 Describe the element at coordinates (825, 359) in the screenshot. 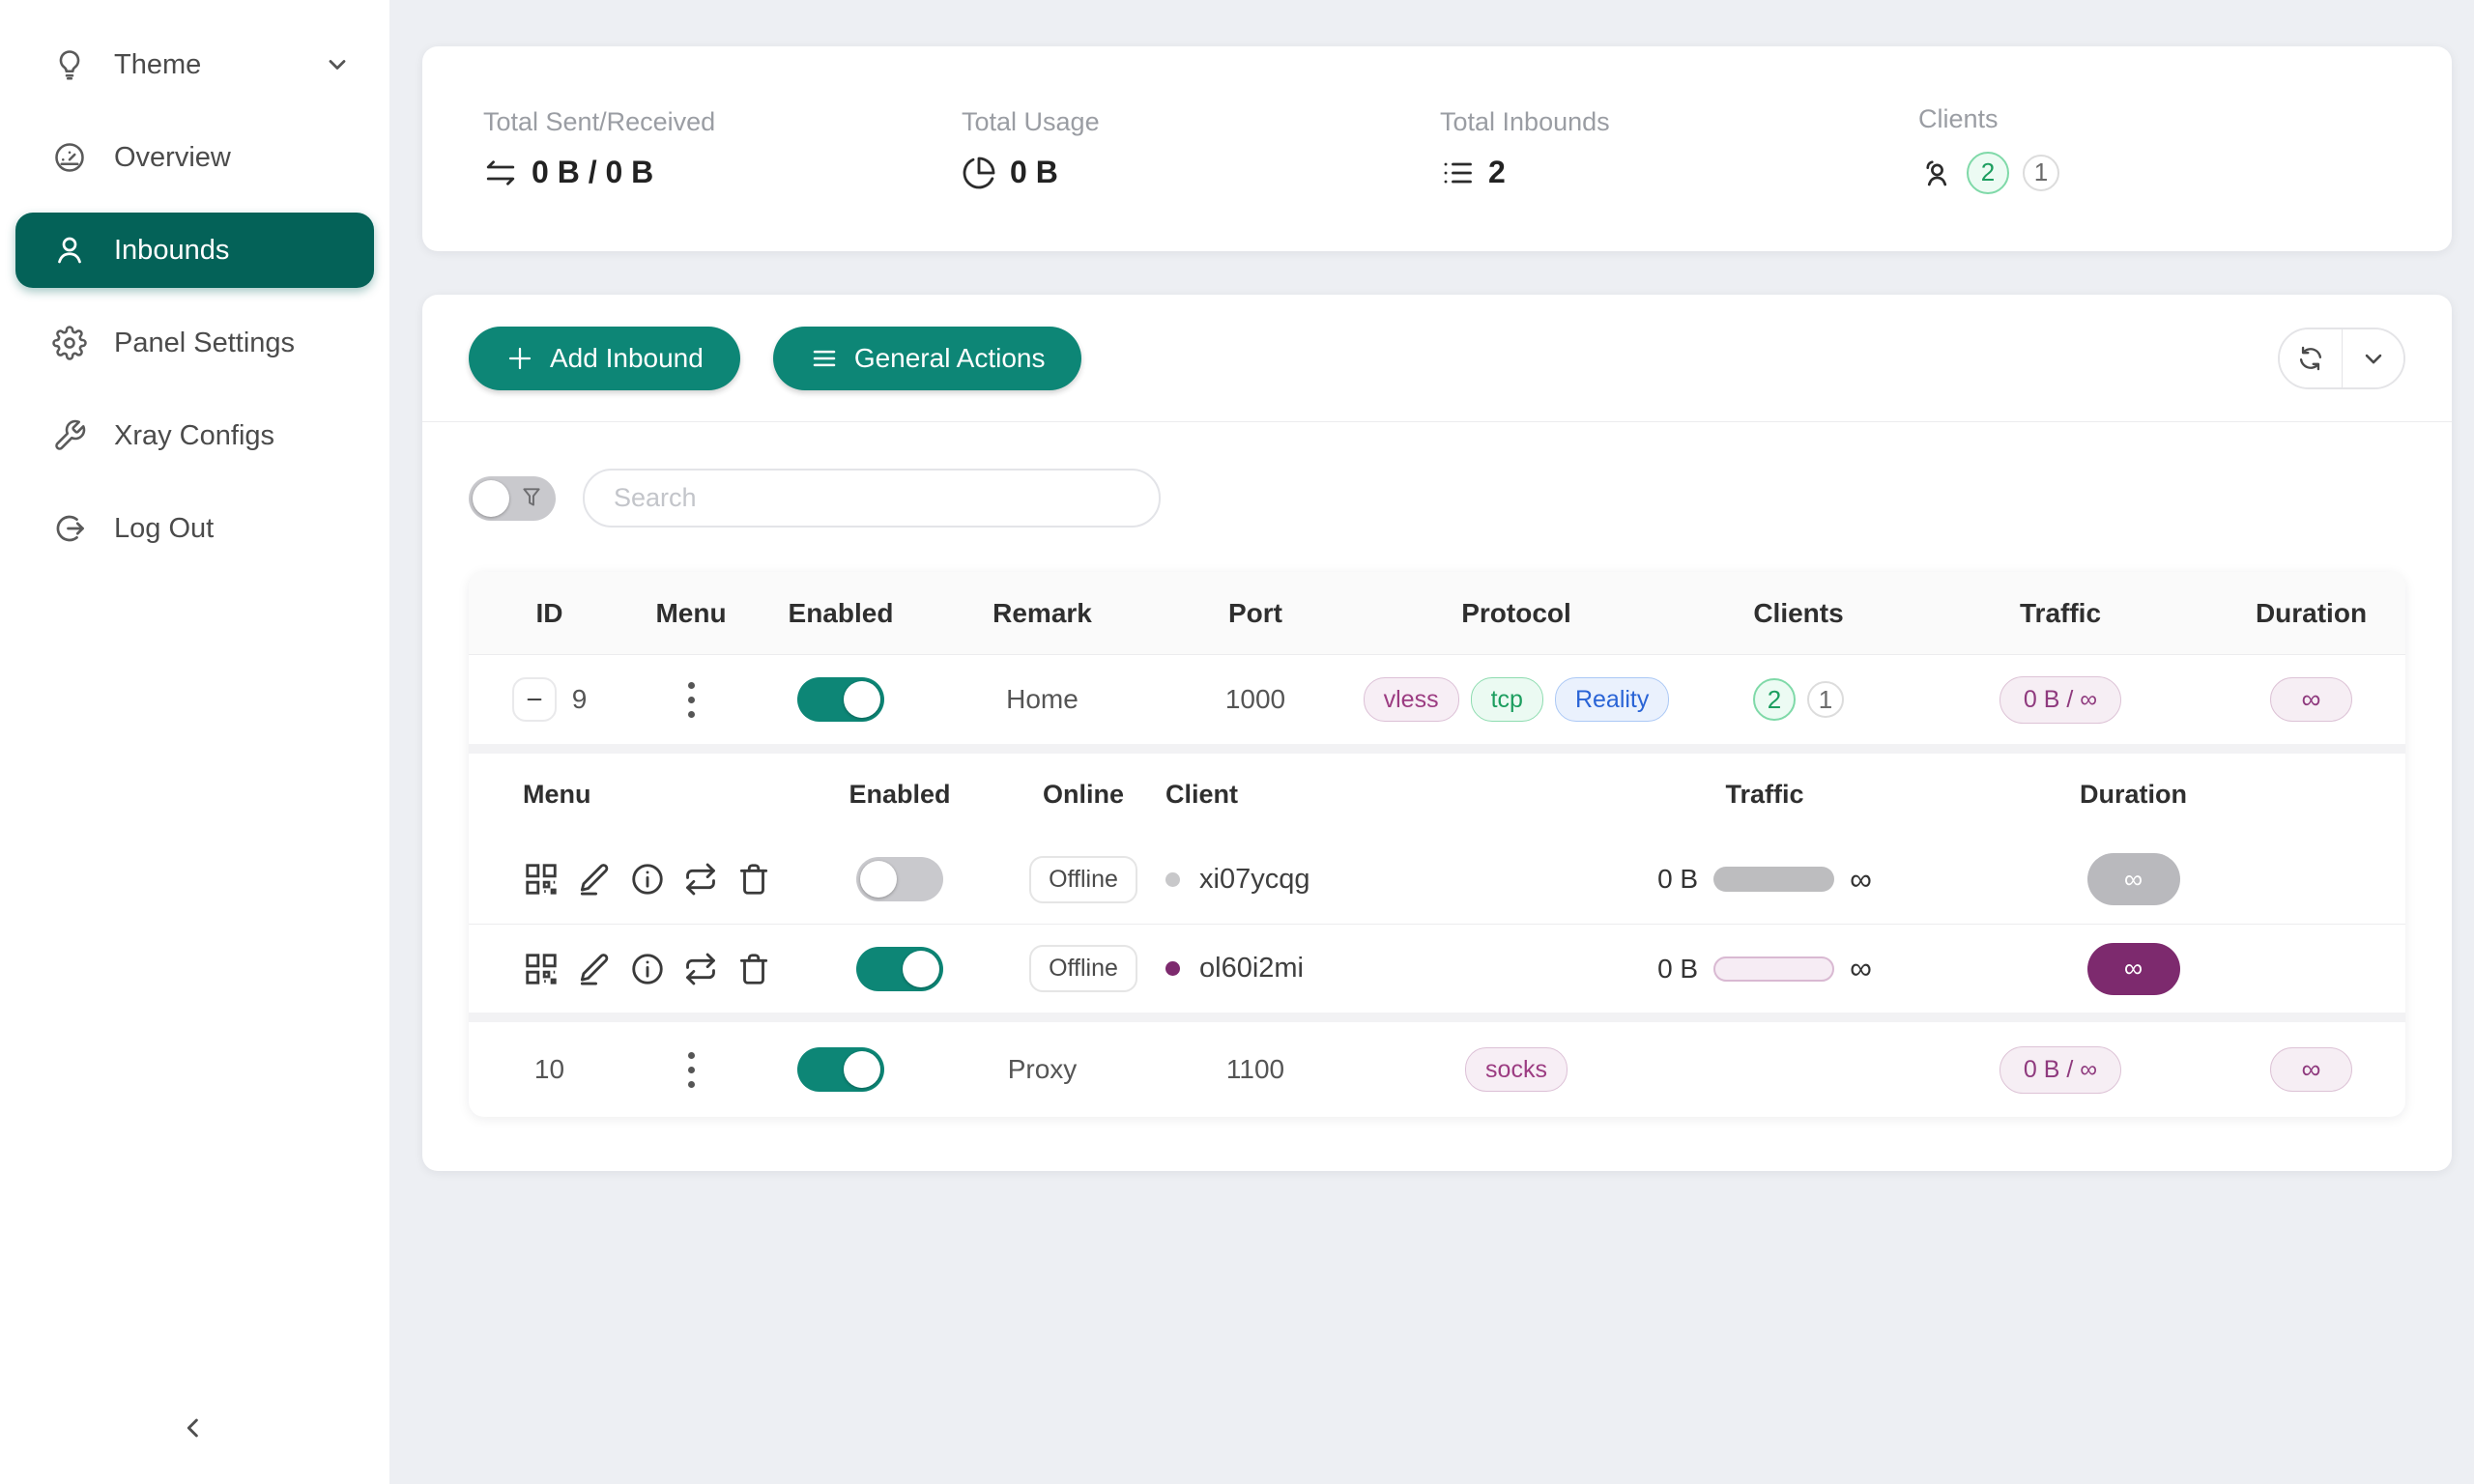

I see `hamburger-menu-icon` at that location.